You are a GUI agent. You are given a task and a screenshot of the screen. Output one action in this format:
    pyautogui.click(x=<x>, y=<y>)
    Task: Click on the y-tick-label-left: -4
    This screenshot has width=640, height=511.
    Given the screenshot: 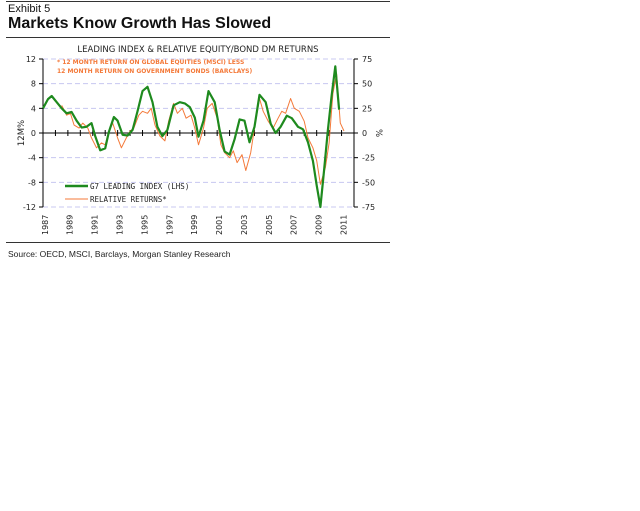 What is the action you would take?
    pyautogui.click(x=32, y=158)
    